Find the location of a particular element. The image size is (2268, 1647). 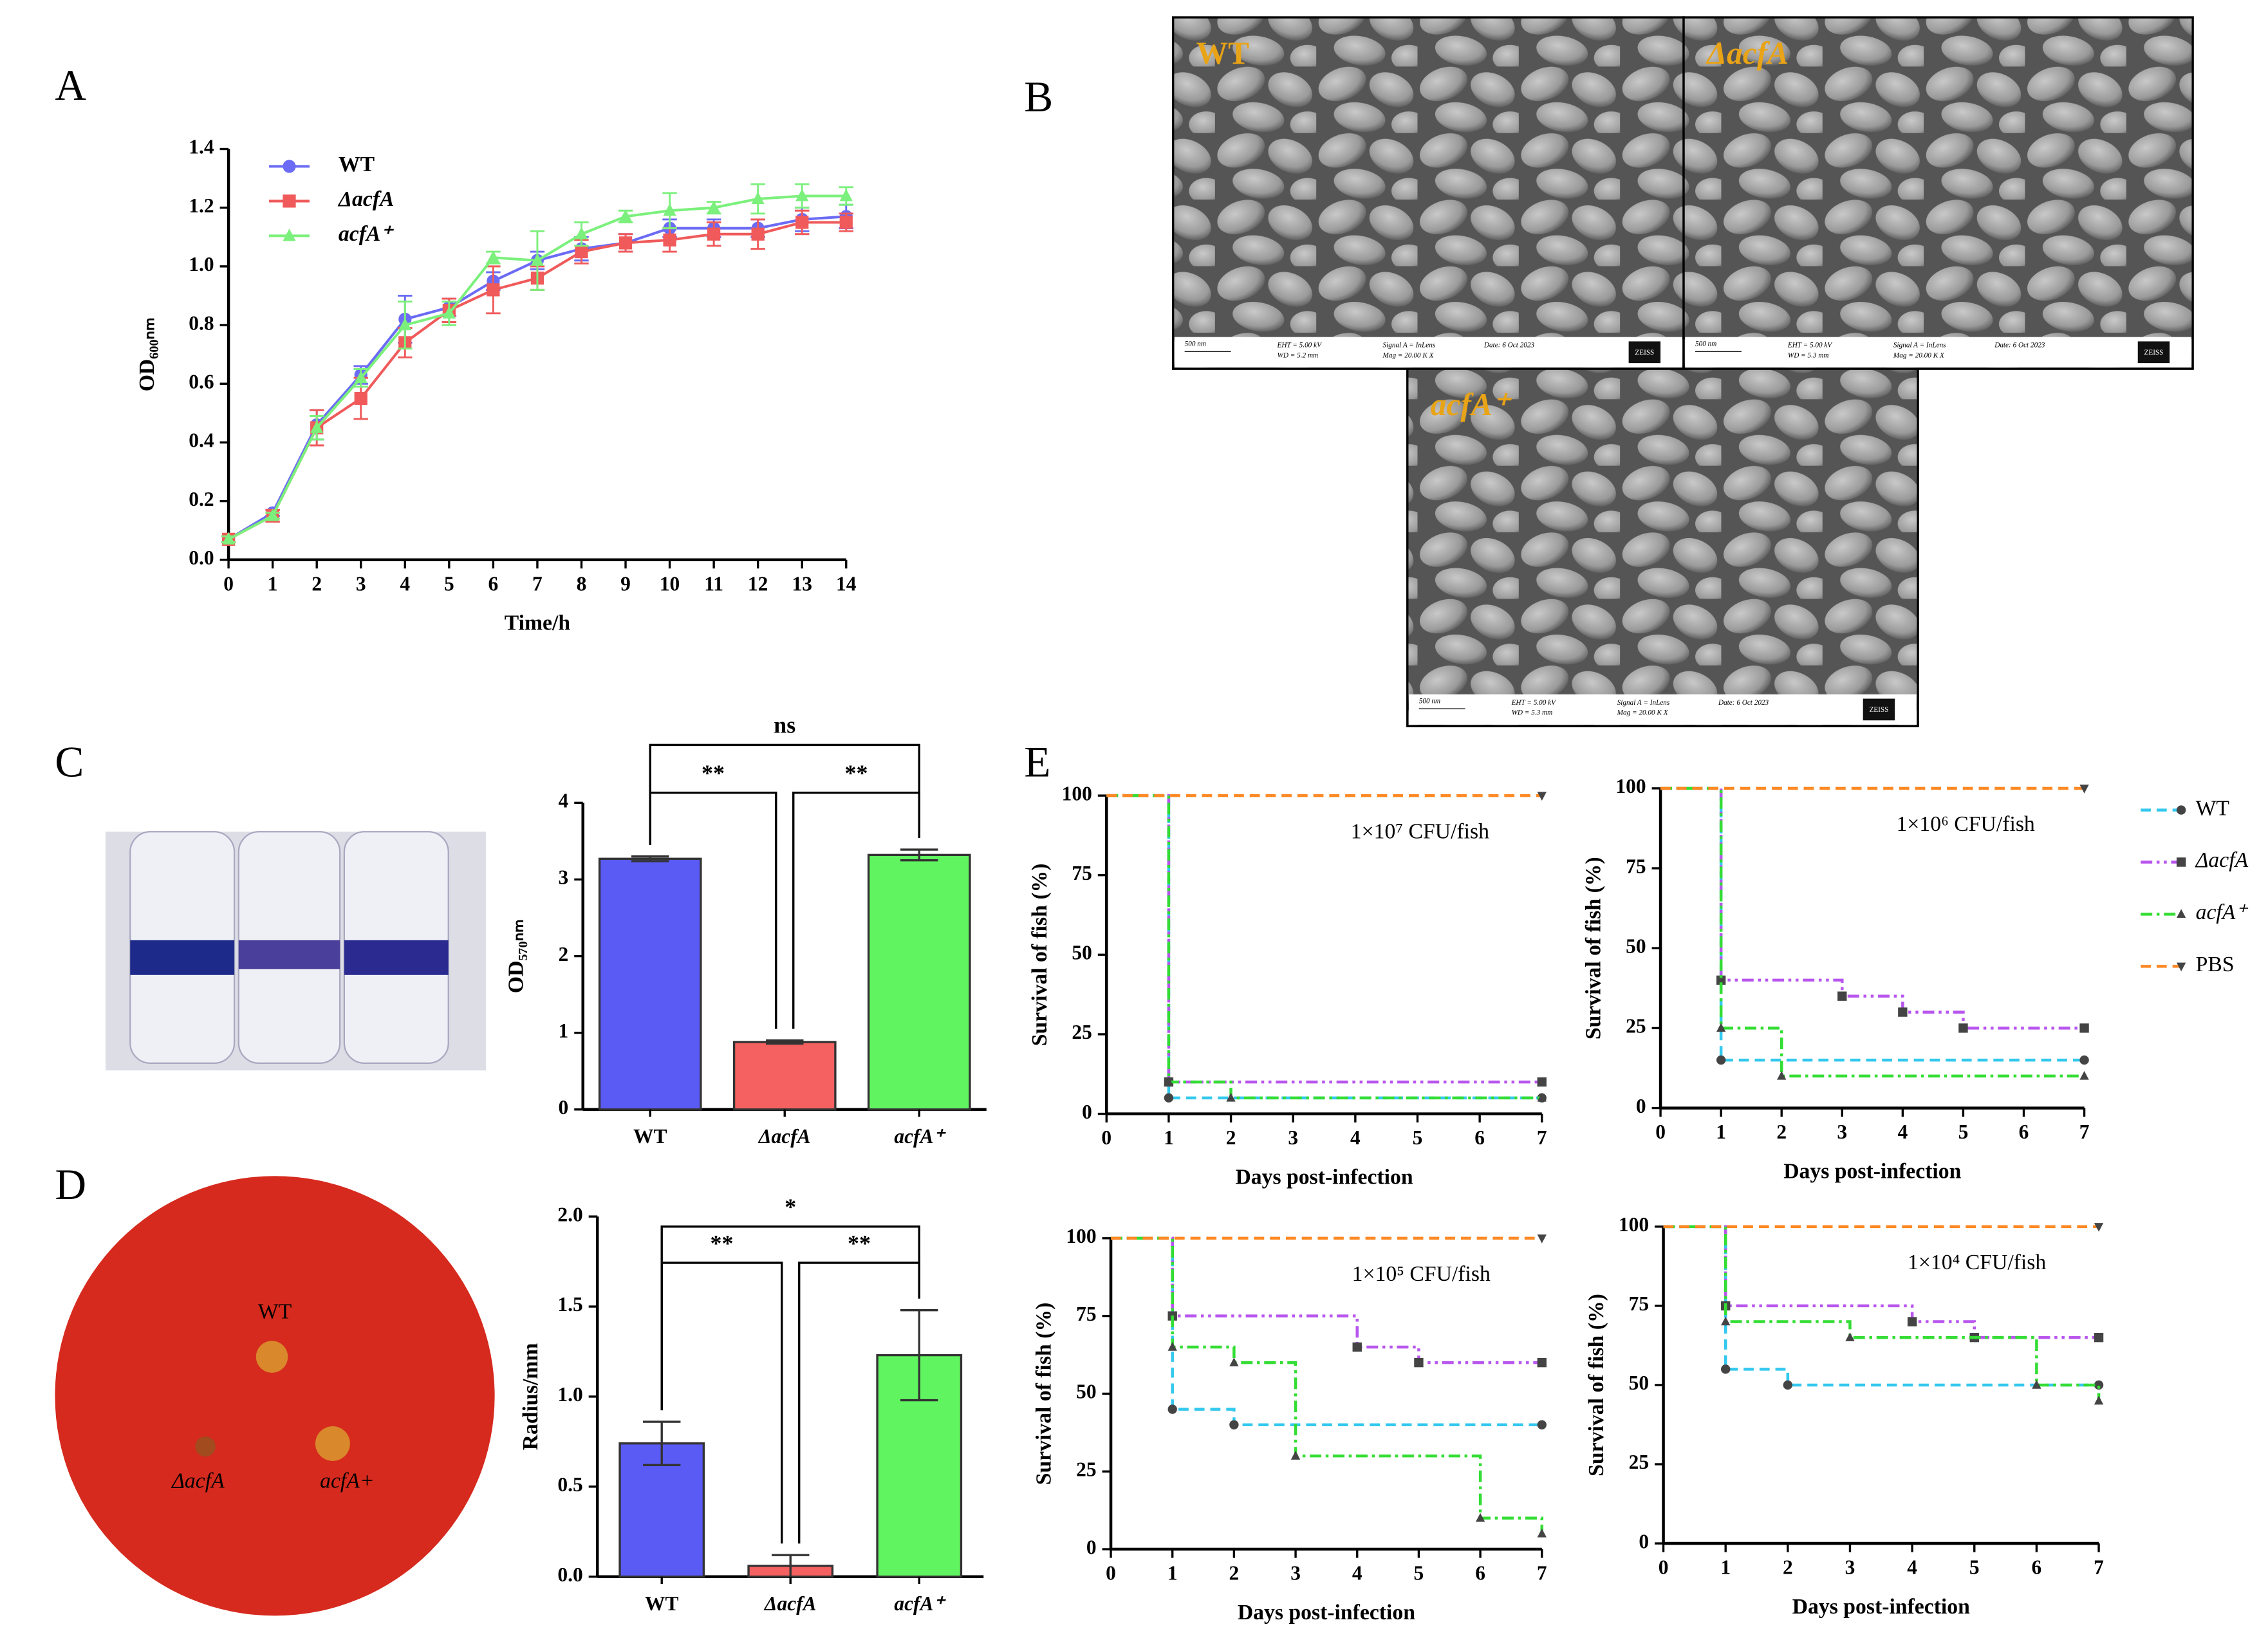

y-tick-label: 1.0 is located at coordinates (201, 264).